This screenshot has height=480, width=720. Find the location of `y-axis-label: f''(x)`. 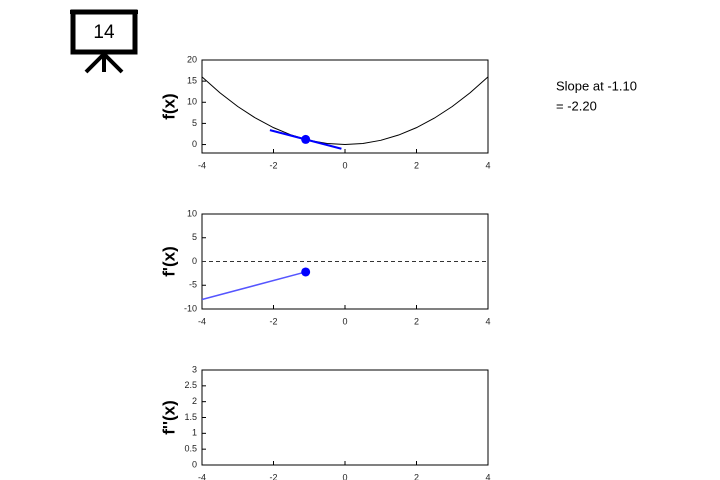

y-axis-label: f''(x) is located at coordinates (168, 417).